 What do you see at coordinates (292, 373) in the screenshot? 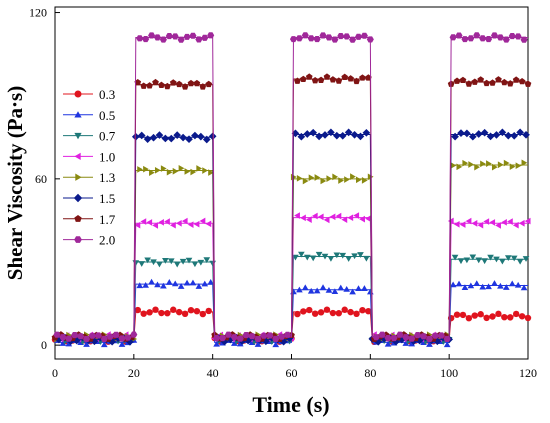
I see `x-tick-label: 60` at bounding box center [292, 373].